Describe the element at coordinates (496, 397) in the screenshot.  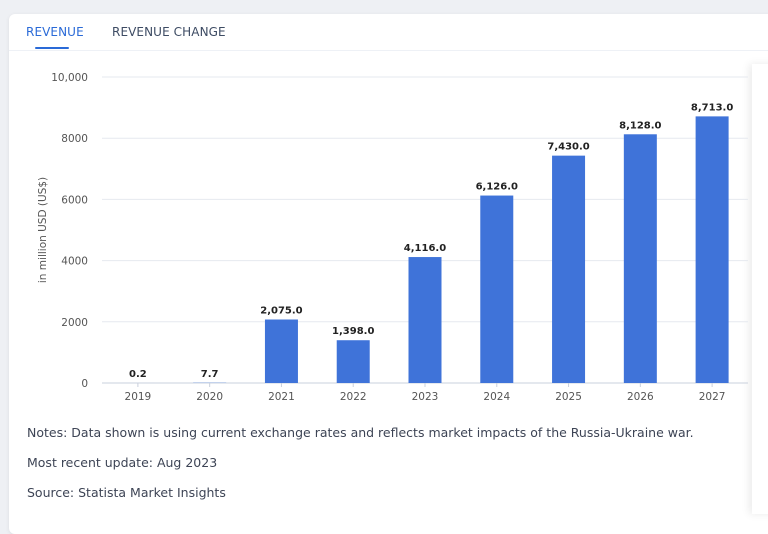
I see `x-tick-label: 2024` at that location.